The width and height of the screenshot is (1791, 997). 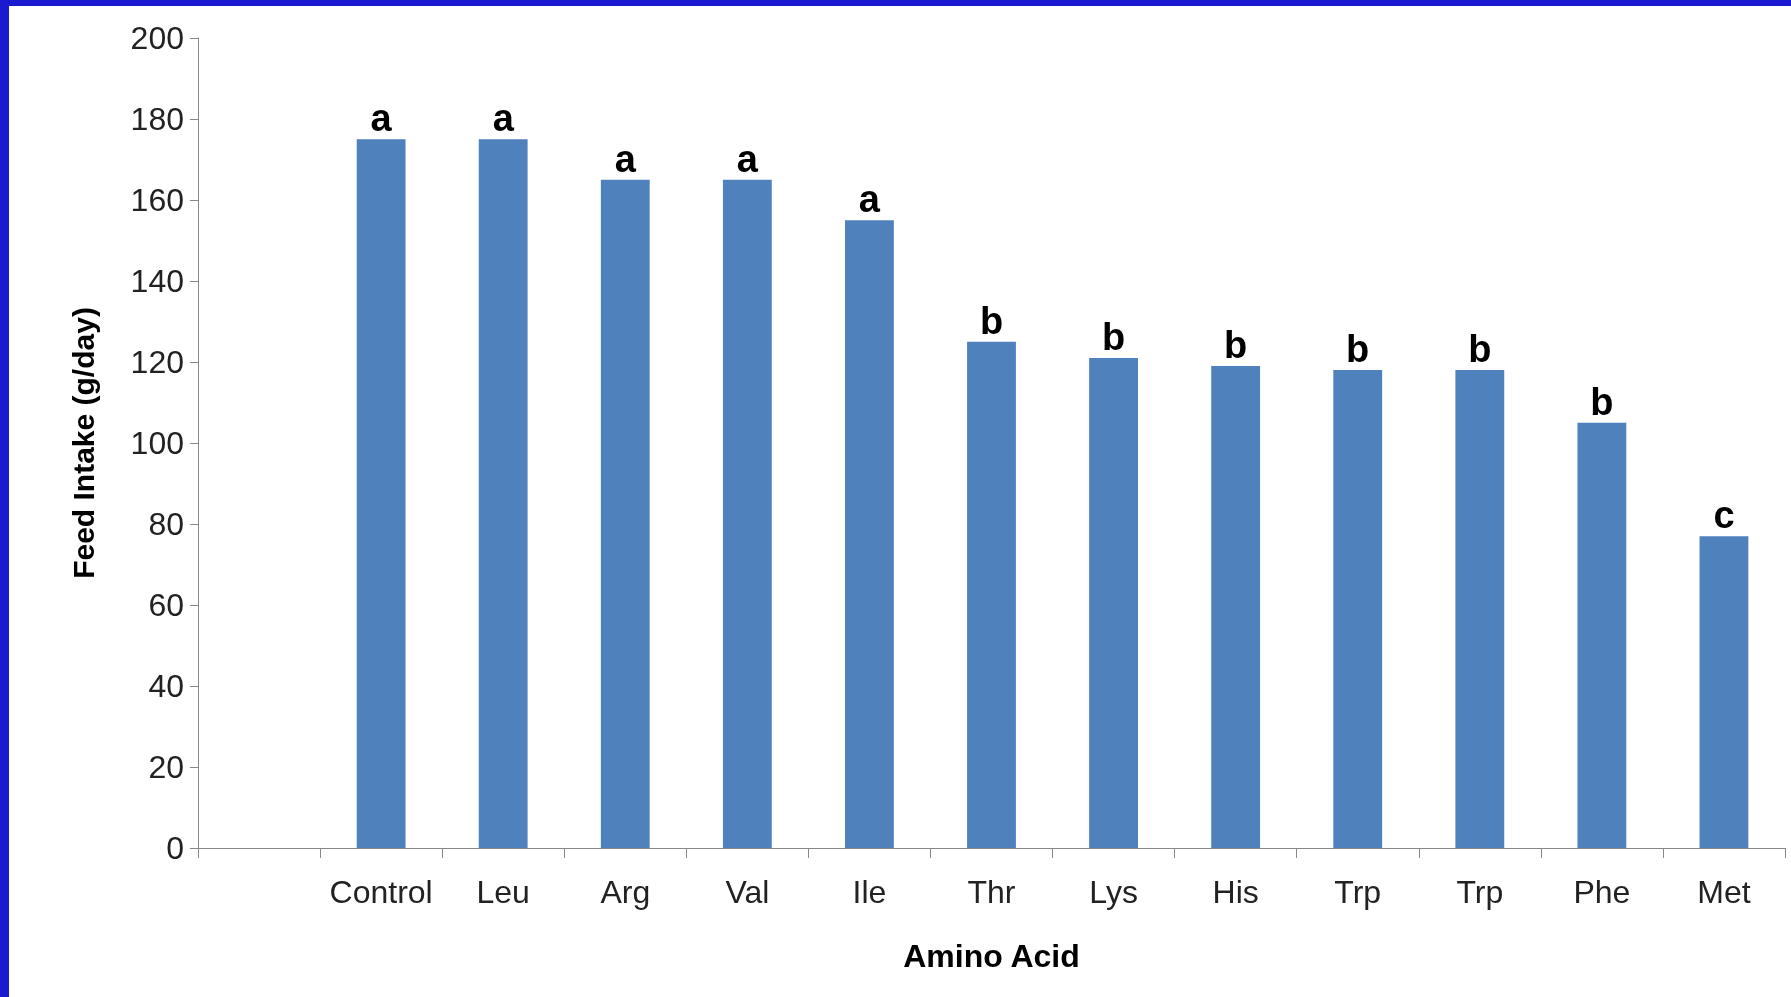 What do you see at coordinates (503, 892) in the screenshot?
I see `x-tick-label: Leu` at bounding box center [503, 892].